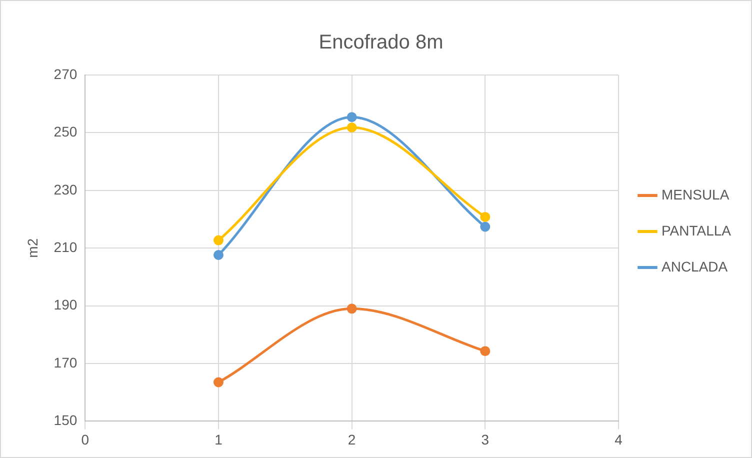 This screenshot has width=752, height=458. Describe the element at coordinates (66, 132) in the screenshot. I see `y-tick-label: 250` at that location.